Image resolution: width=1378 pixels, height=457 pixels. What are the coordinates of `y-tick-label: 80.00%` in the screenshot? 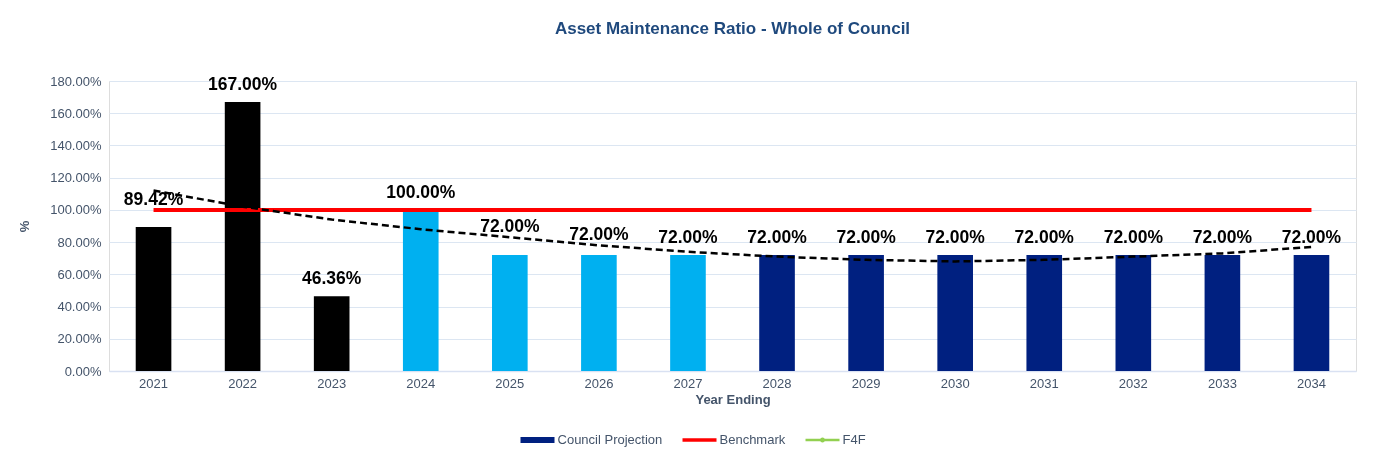 It's located at (79, 242).